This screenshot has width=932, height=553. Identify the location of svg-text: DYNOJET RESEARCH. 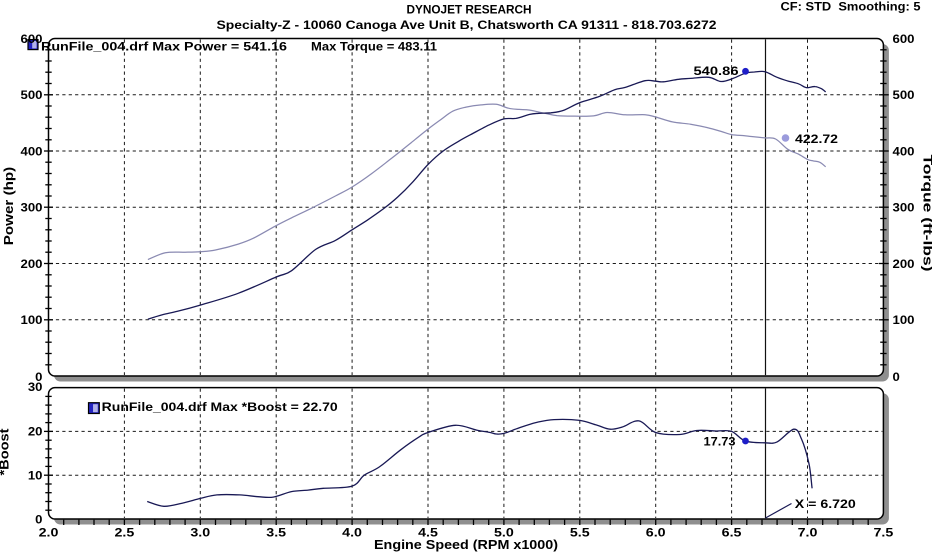
(469, 10).